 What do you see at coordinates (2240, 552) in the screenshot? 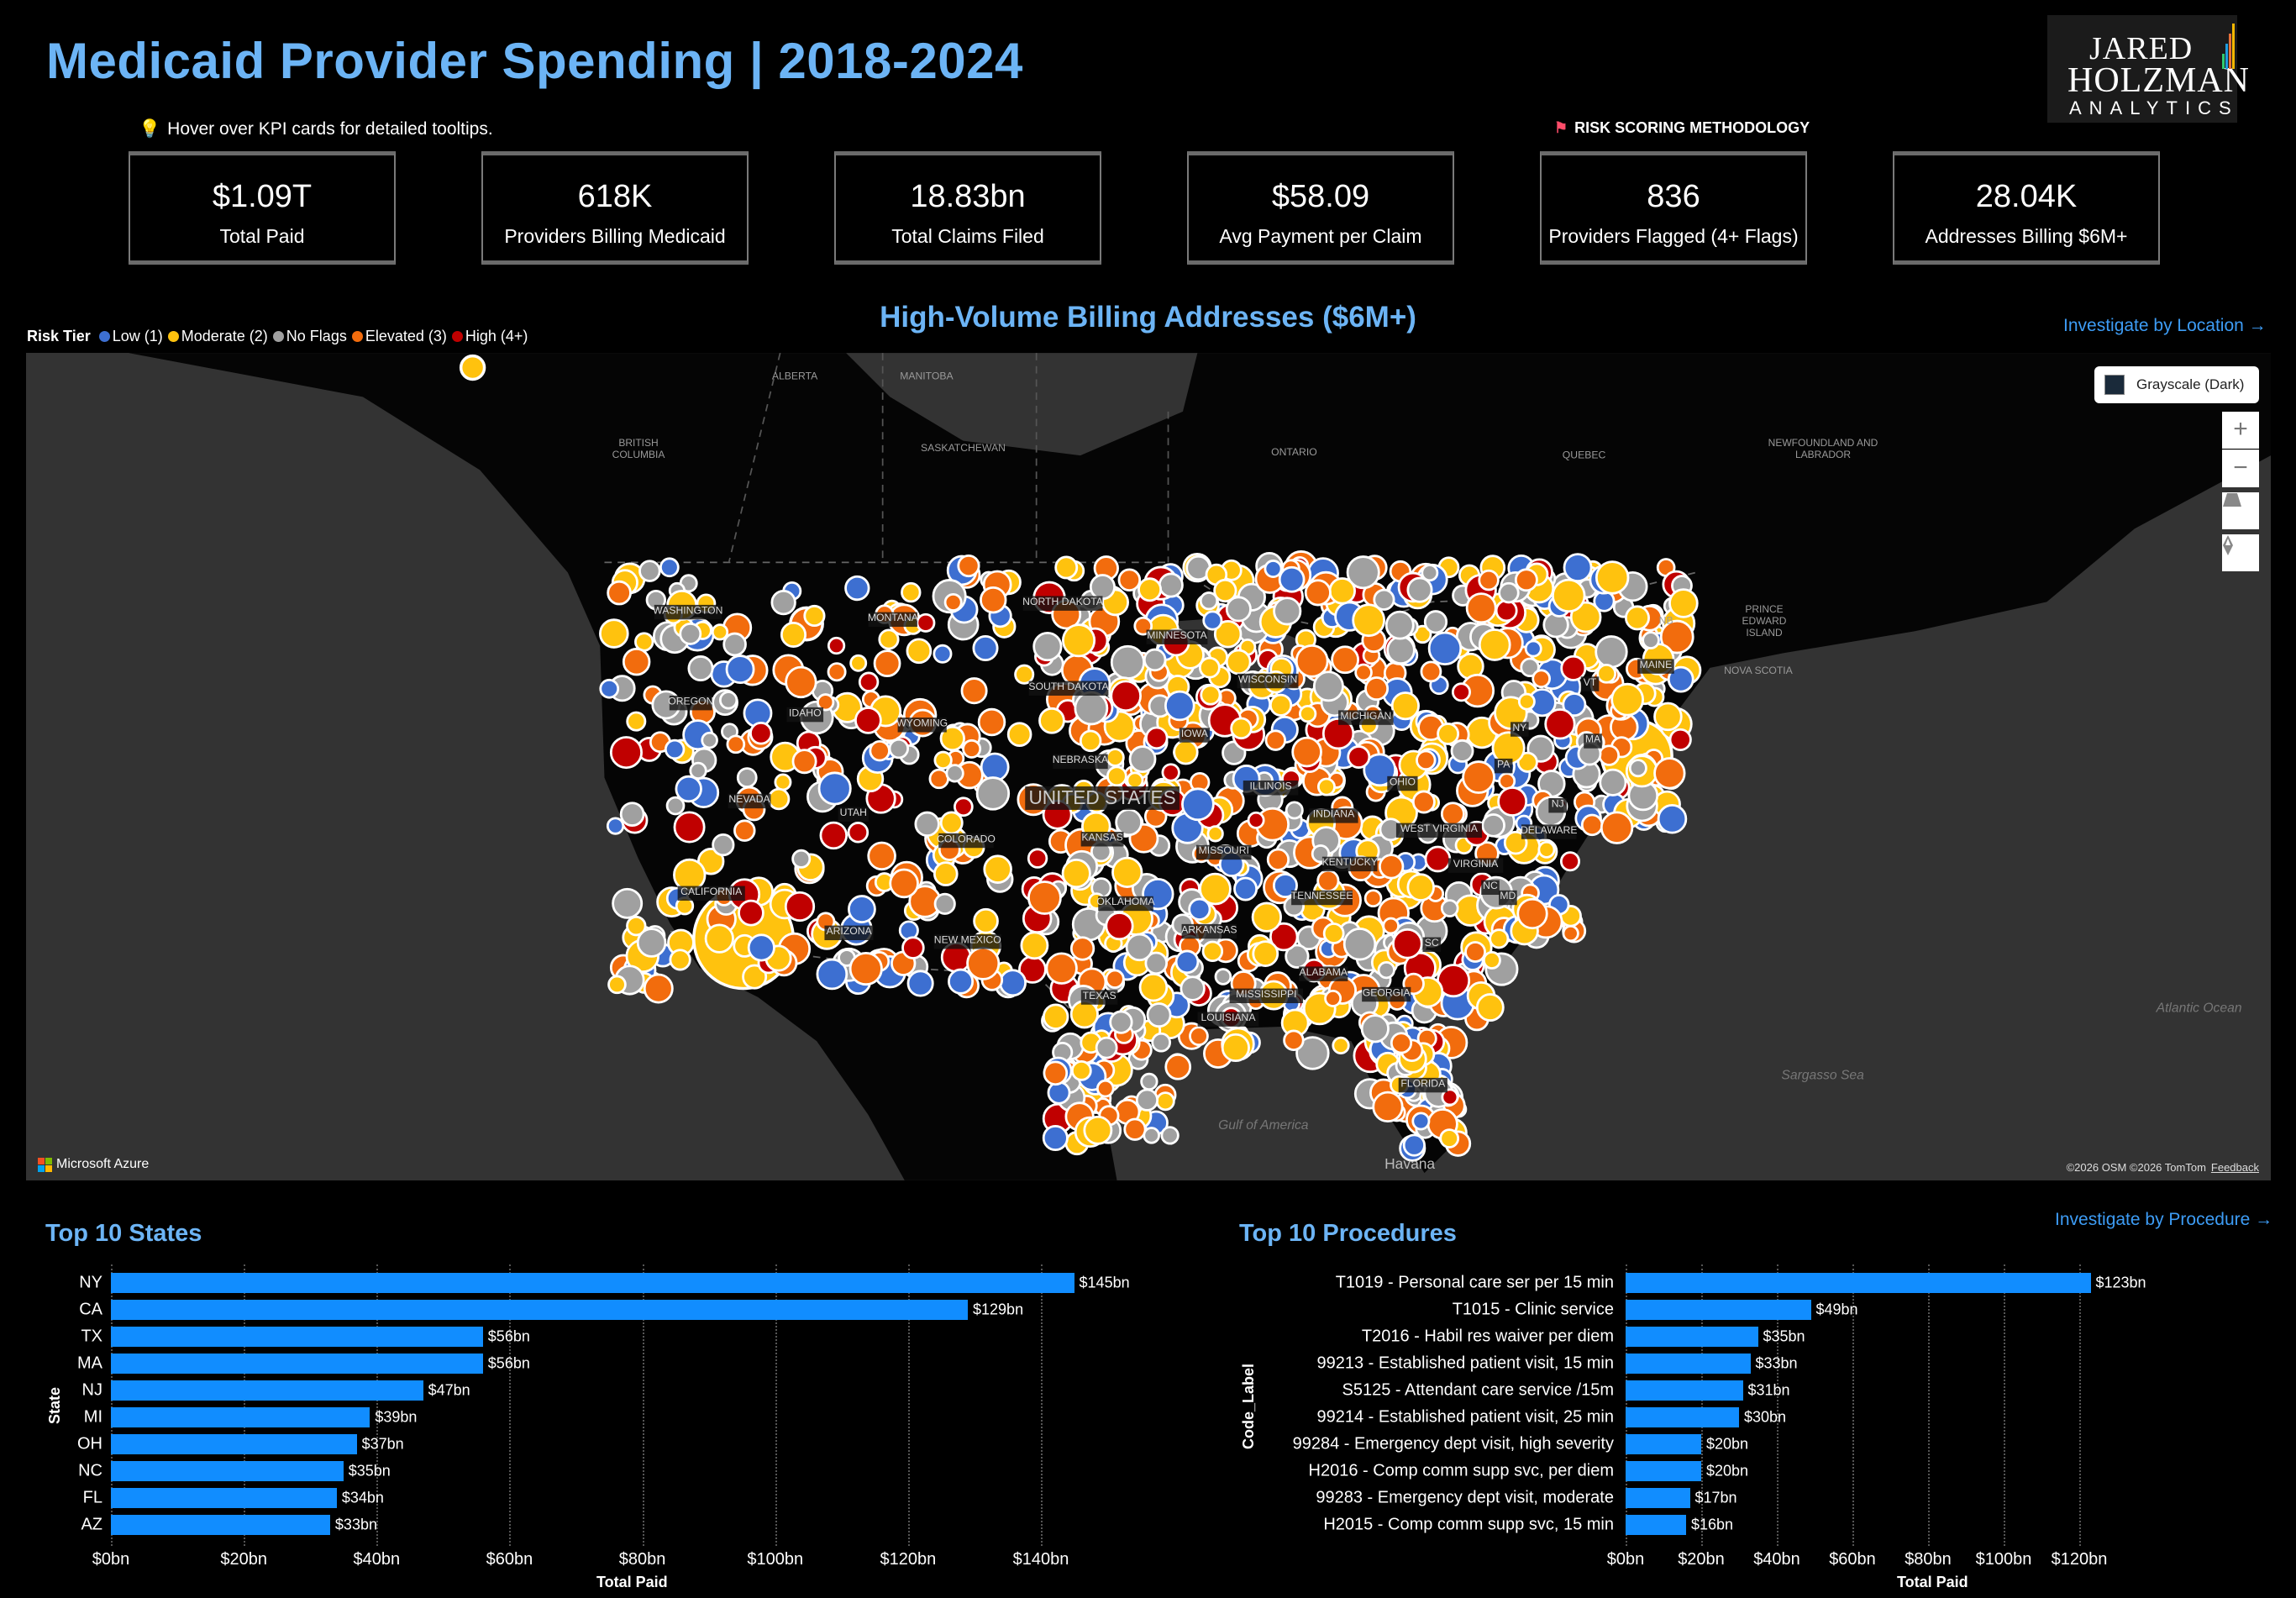
I see `compass-button` at bounding box center [2240, 552].